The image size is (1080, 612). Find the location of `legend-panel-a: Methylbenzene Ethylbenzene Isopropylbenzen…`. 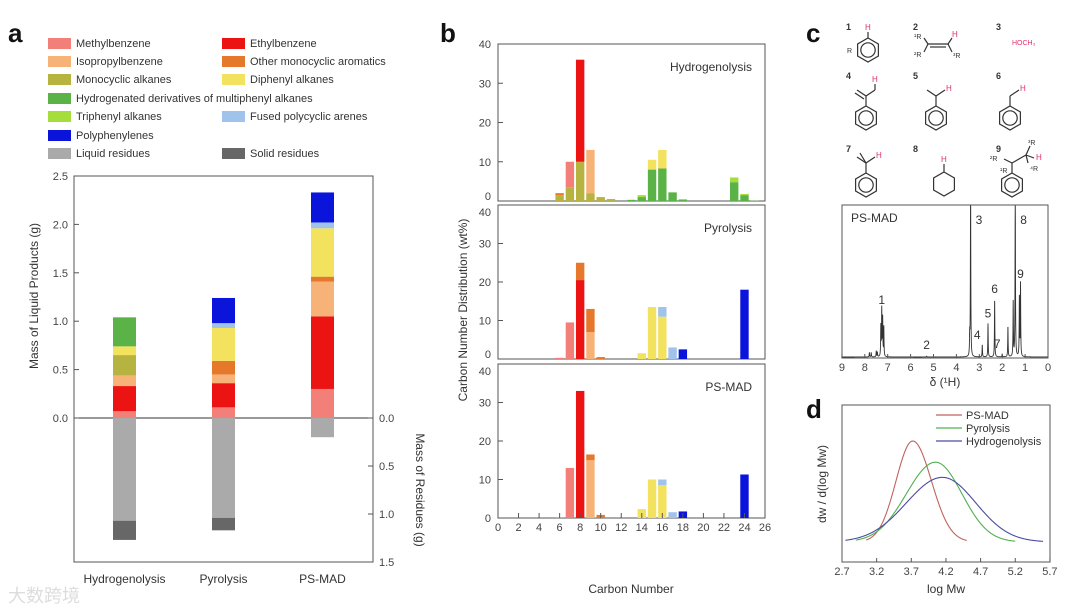

legend-panel-a: Methylbenzene Ethylbenzene Isopropylbenzen… is located at coordinates (217, 99).